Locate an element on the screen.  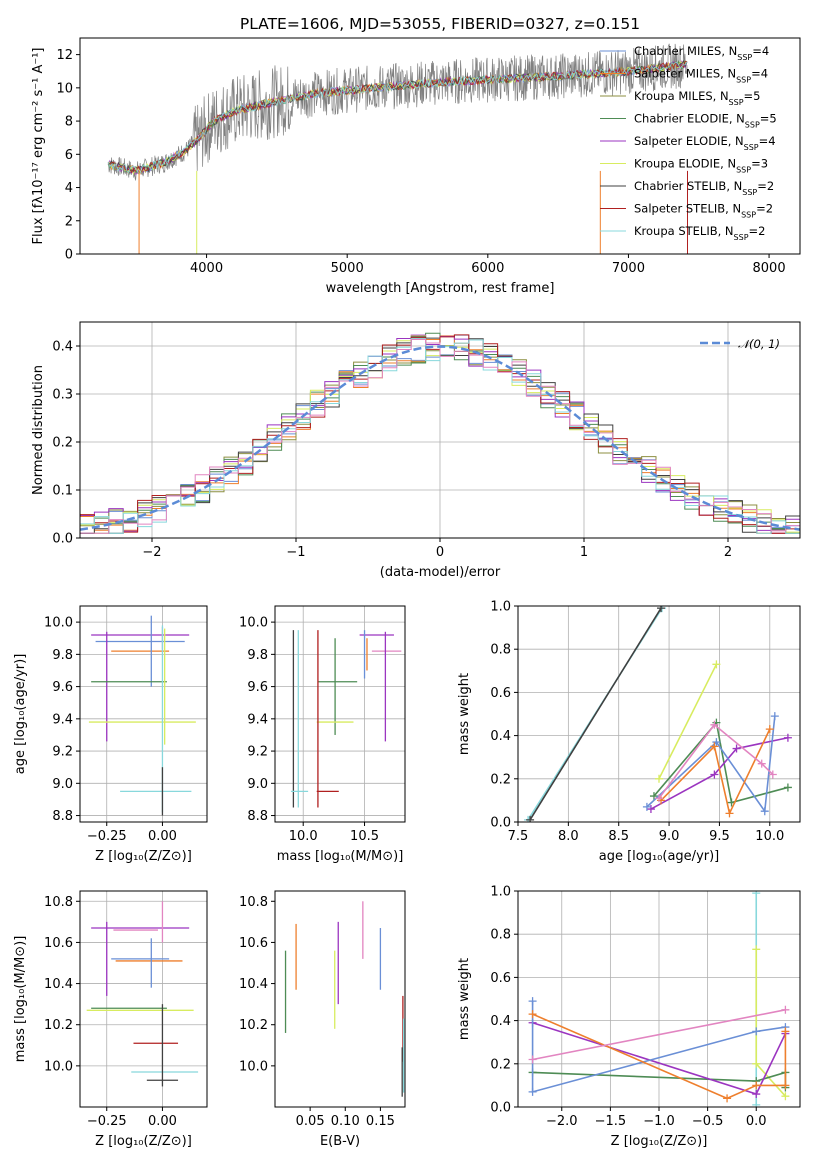
x-tick-label: −1.0 is located at coordinates (659, 1121).